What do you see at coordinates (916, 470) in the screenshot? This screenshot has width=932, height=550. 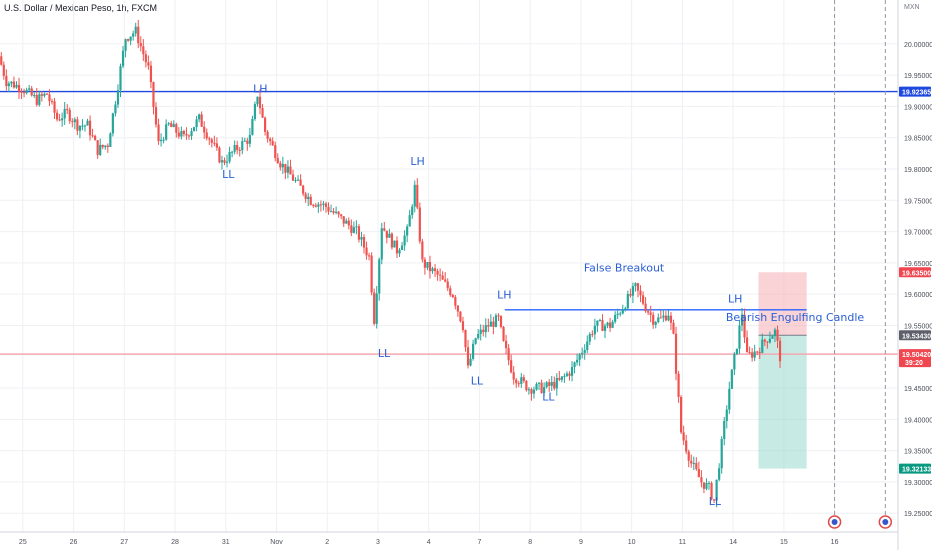 I see `price-label-text: 19.32133` at bounding box center [916, 470].